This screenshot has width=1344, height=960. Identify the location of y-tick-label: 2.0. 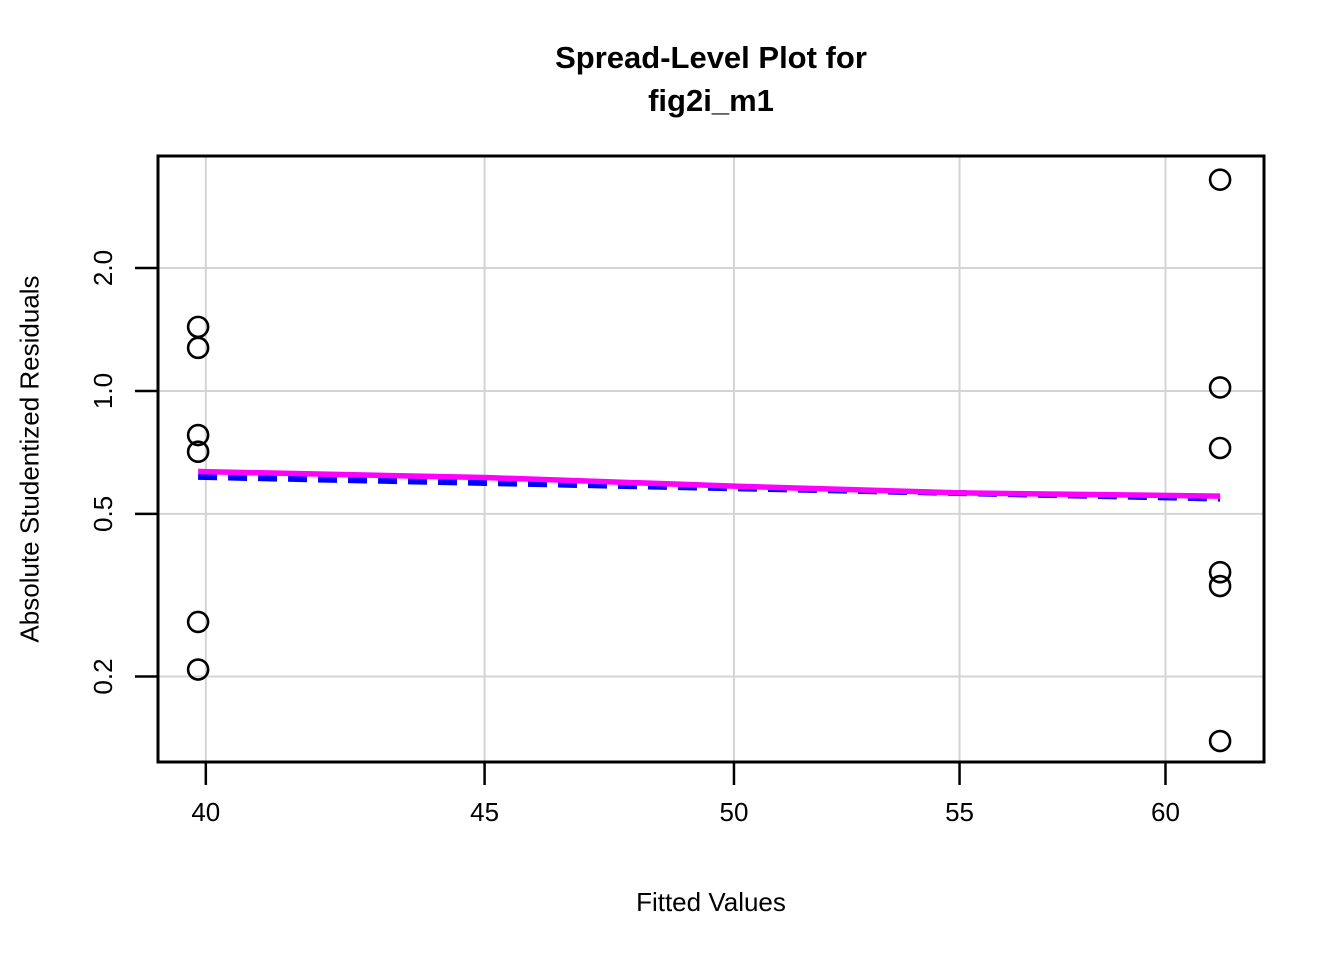
(103, 268).